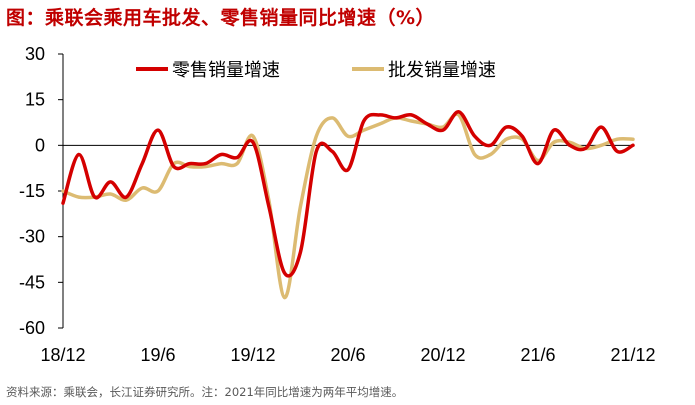 The width and height of the screenshot is (695, 405). Describe the element at coordinates (32, 328) in the screenshot. I see `y-tick-label: -60` at that location.